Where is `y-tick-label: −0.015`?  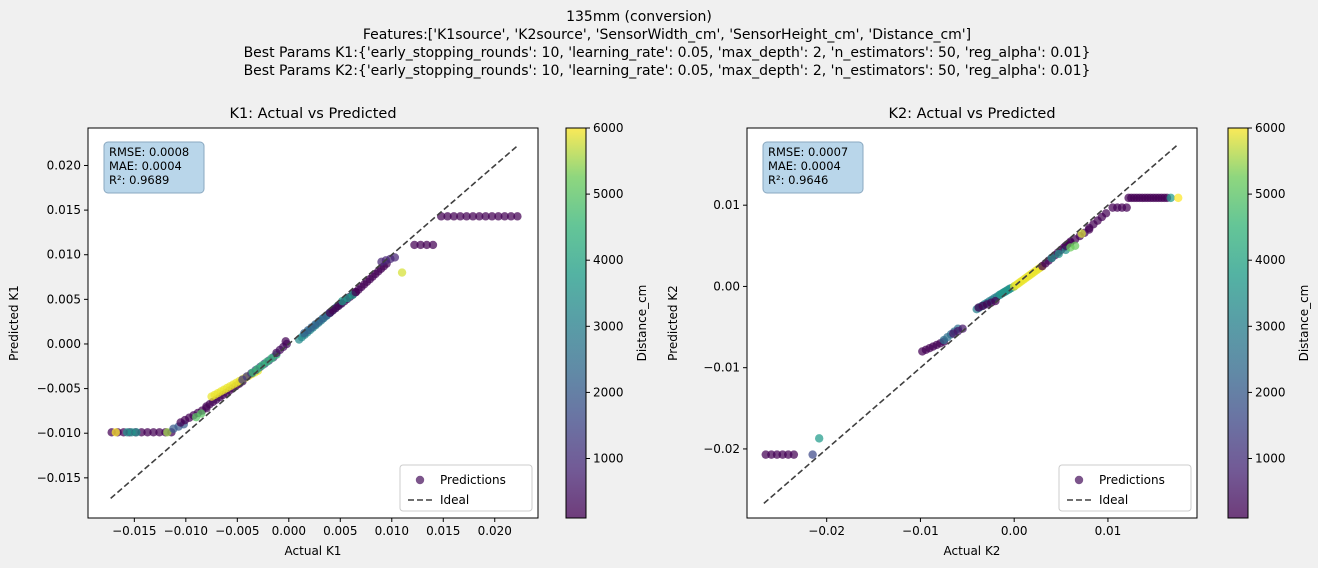 y-tick-label: −0.015 is located at coordinates (59, 478).